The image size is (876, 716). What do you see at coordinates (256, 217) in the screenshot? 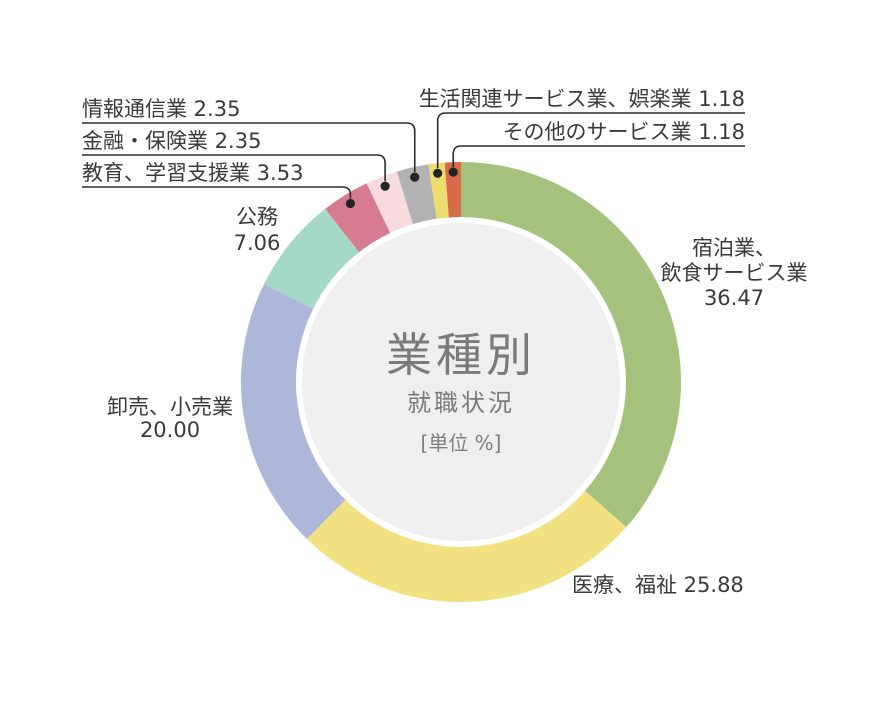
I see `label-public-service-name: 公務` at bounding box center [256, 217].